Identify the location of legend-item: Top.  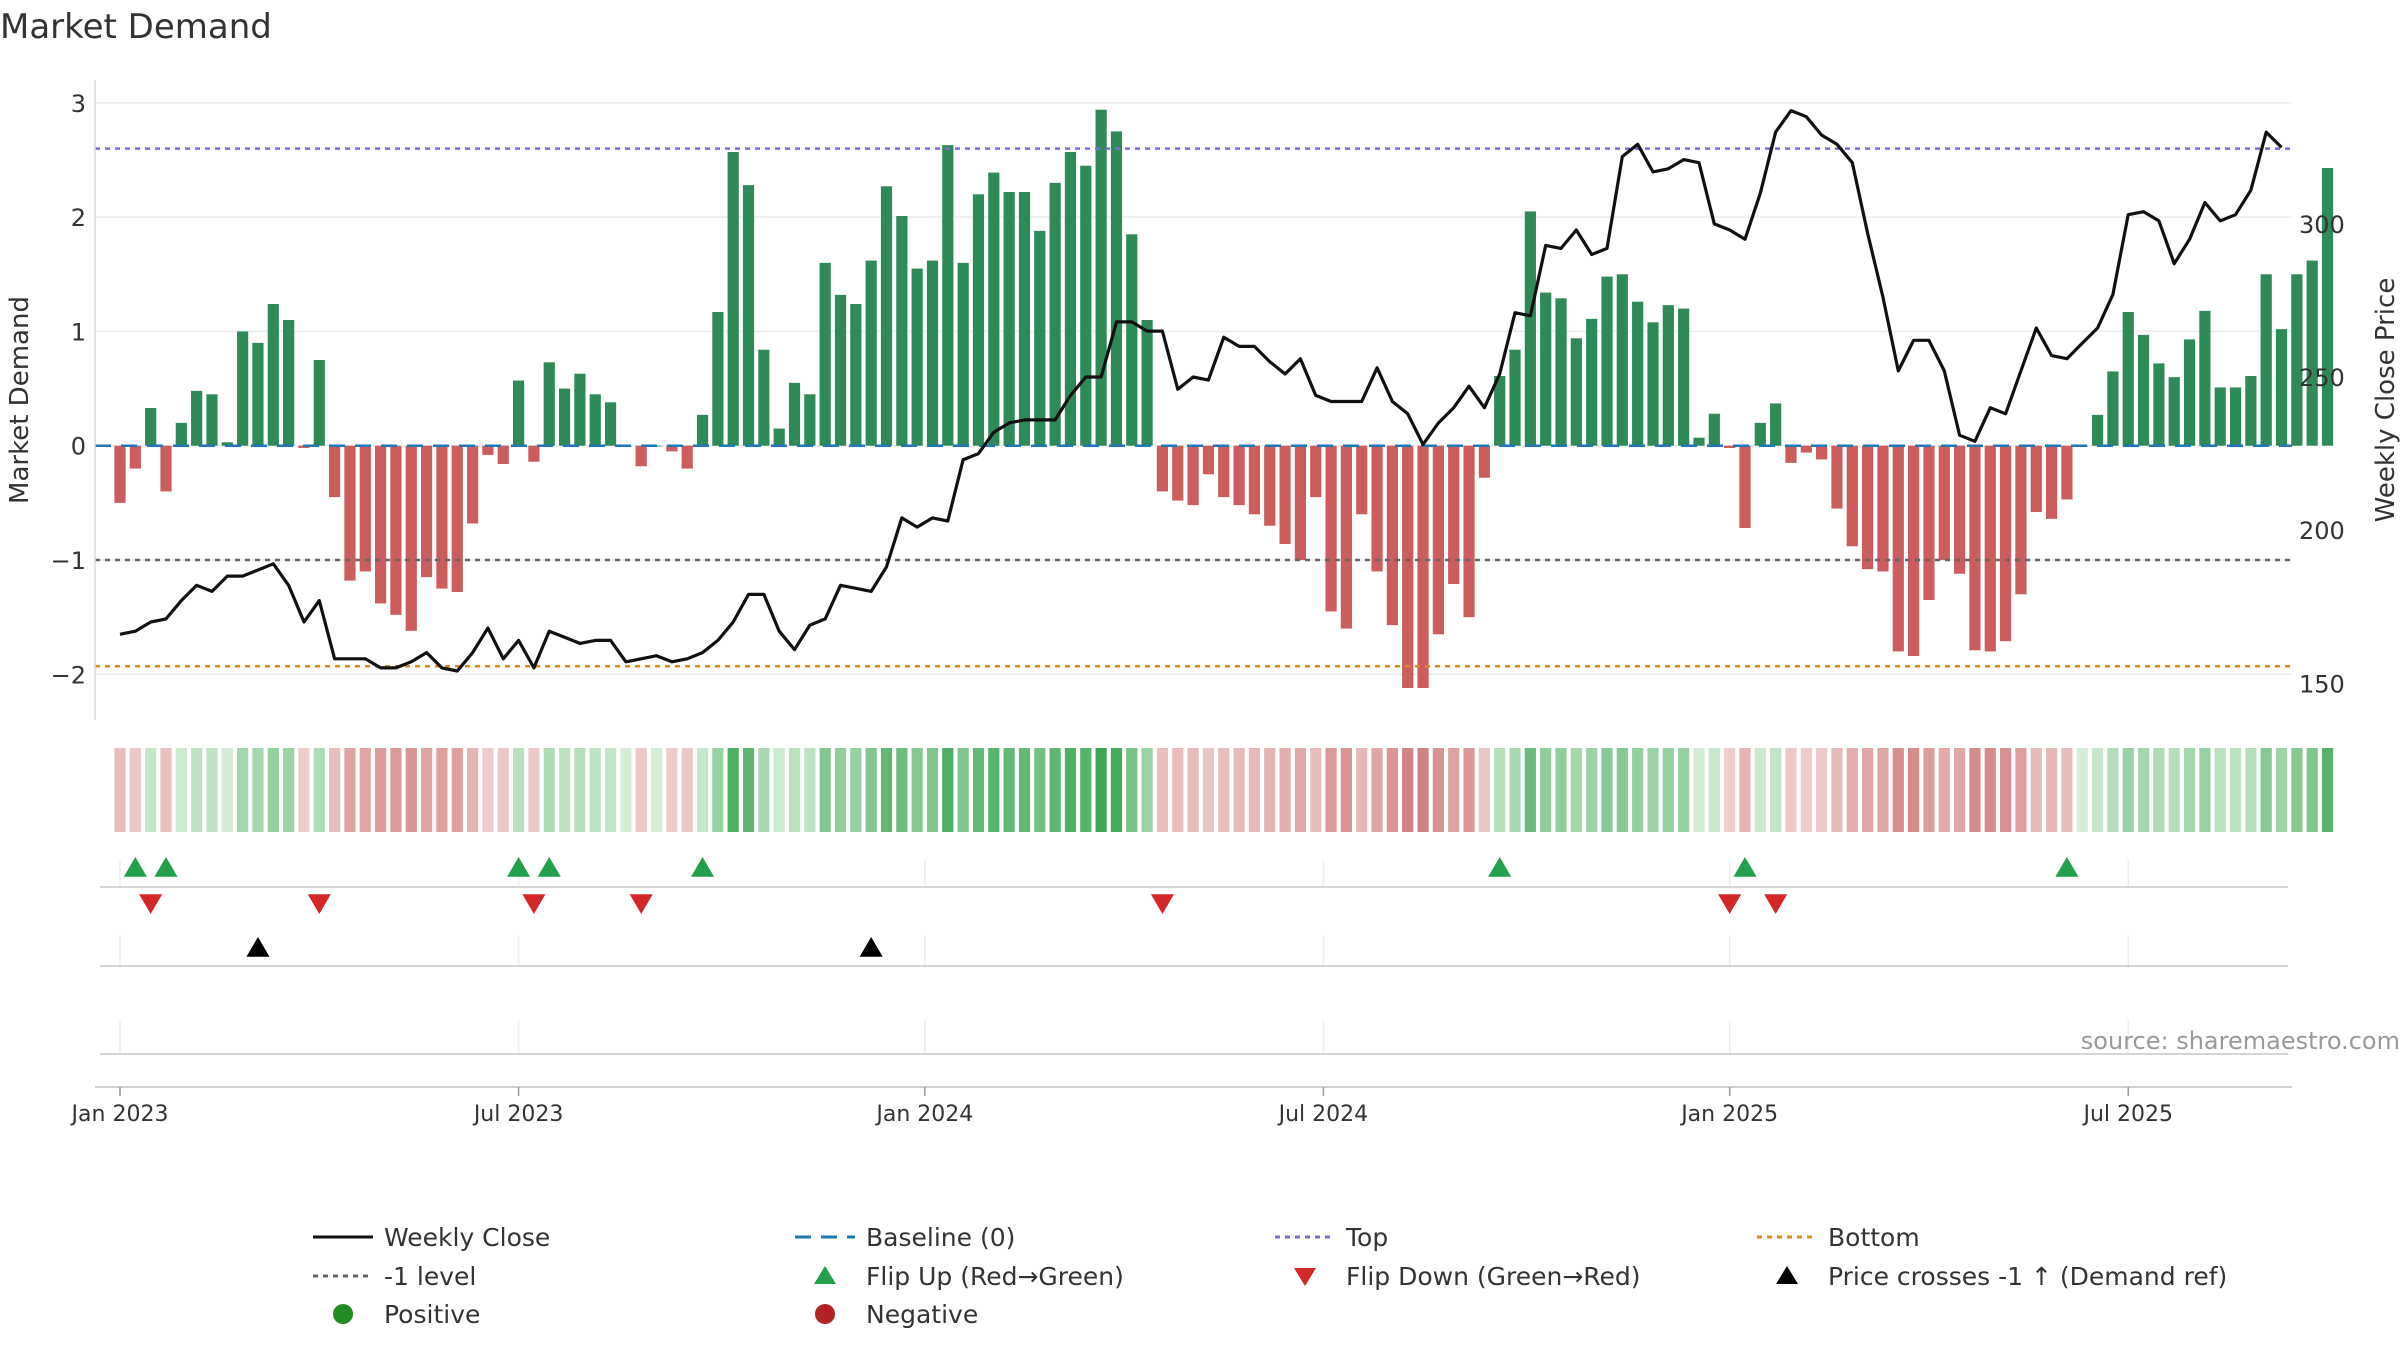
(1331, 1237).